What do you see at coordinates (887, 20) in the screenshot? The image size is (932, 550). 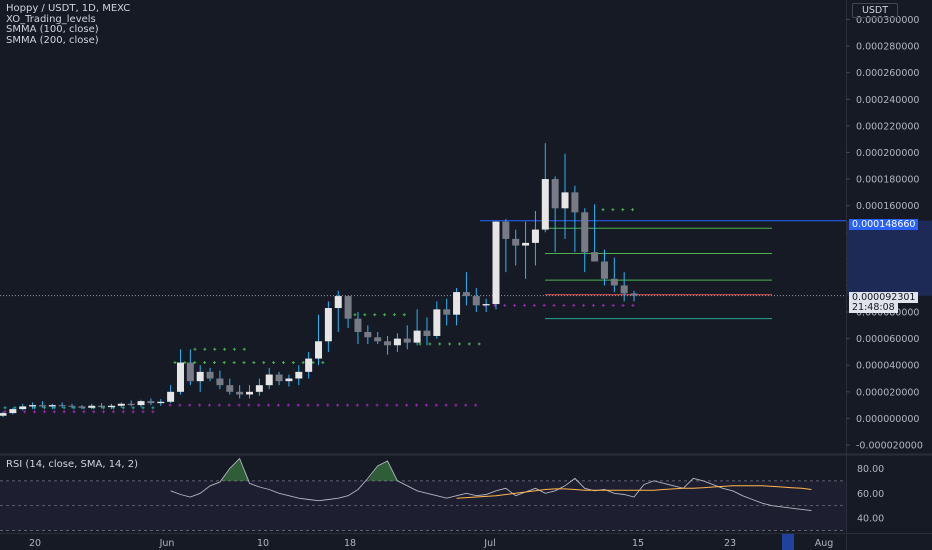 I see `price-axis-label: 0.000300000` at bounding box center [887, 20].